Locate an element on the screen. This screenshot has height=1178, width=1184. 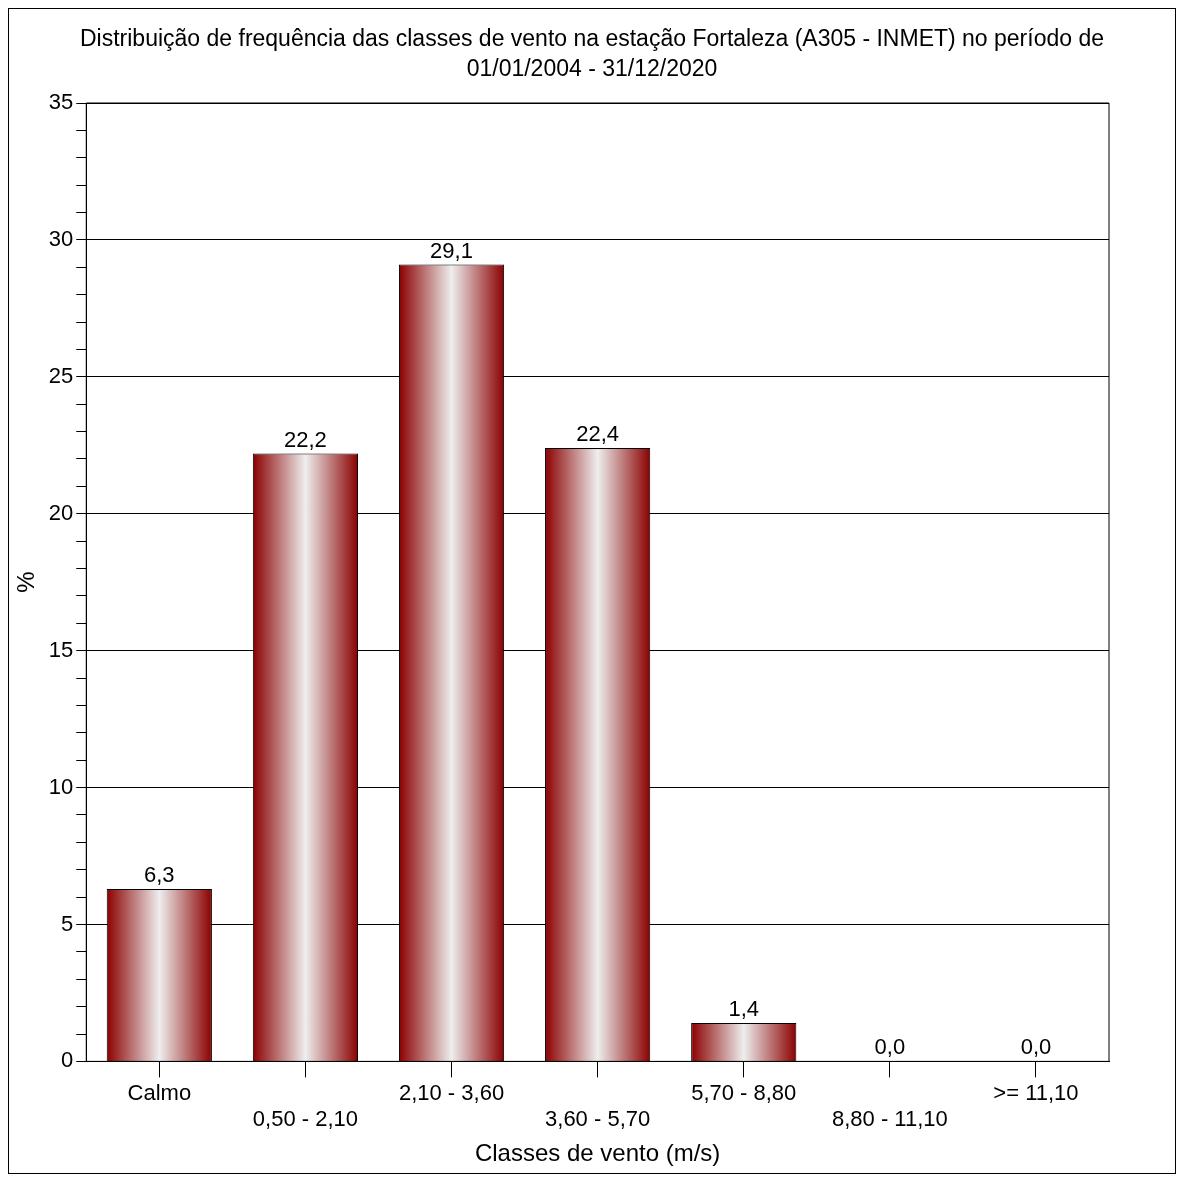
y-axis-title: % is located at coordinates (26, 582).